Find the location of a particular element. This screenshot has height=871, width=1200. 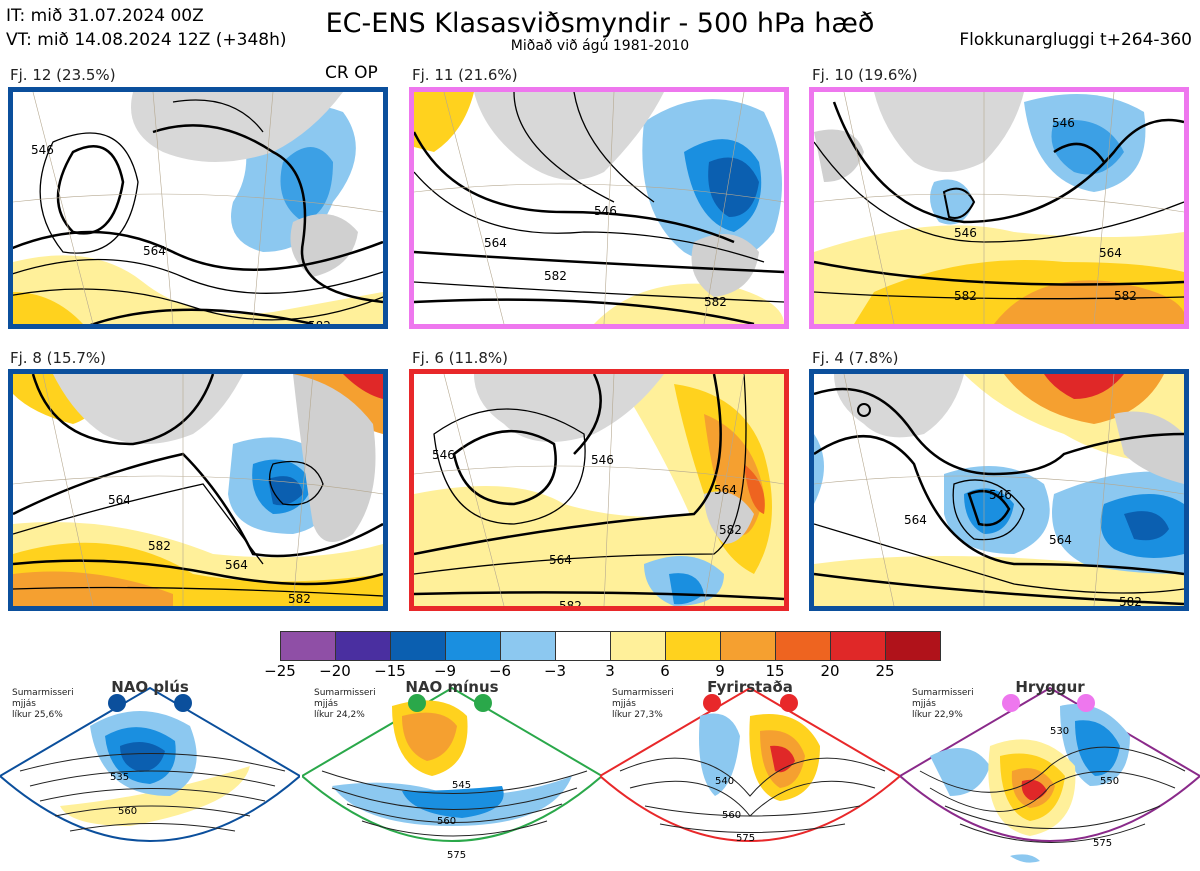

contour-label: 535 is located at coordinates (119, 777).